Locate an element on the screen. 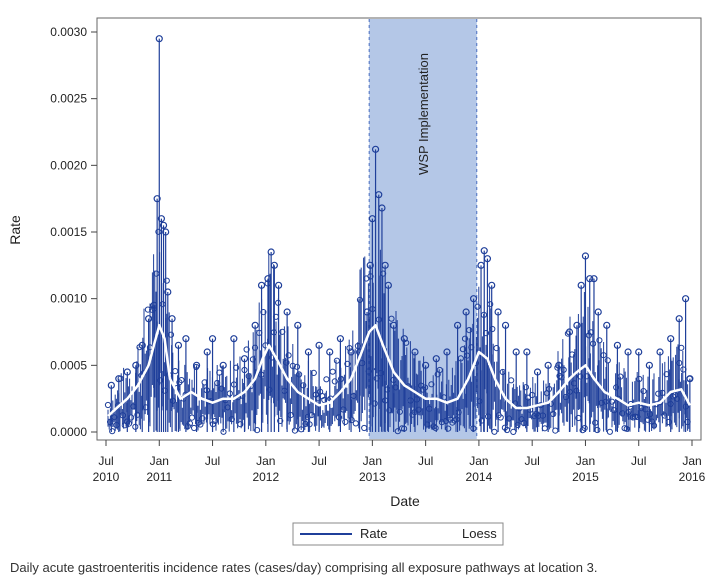  x-tick-label-year: 2012 is located at coordinates (265, 477).